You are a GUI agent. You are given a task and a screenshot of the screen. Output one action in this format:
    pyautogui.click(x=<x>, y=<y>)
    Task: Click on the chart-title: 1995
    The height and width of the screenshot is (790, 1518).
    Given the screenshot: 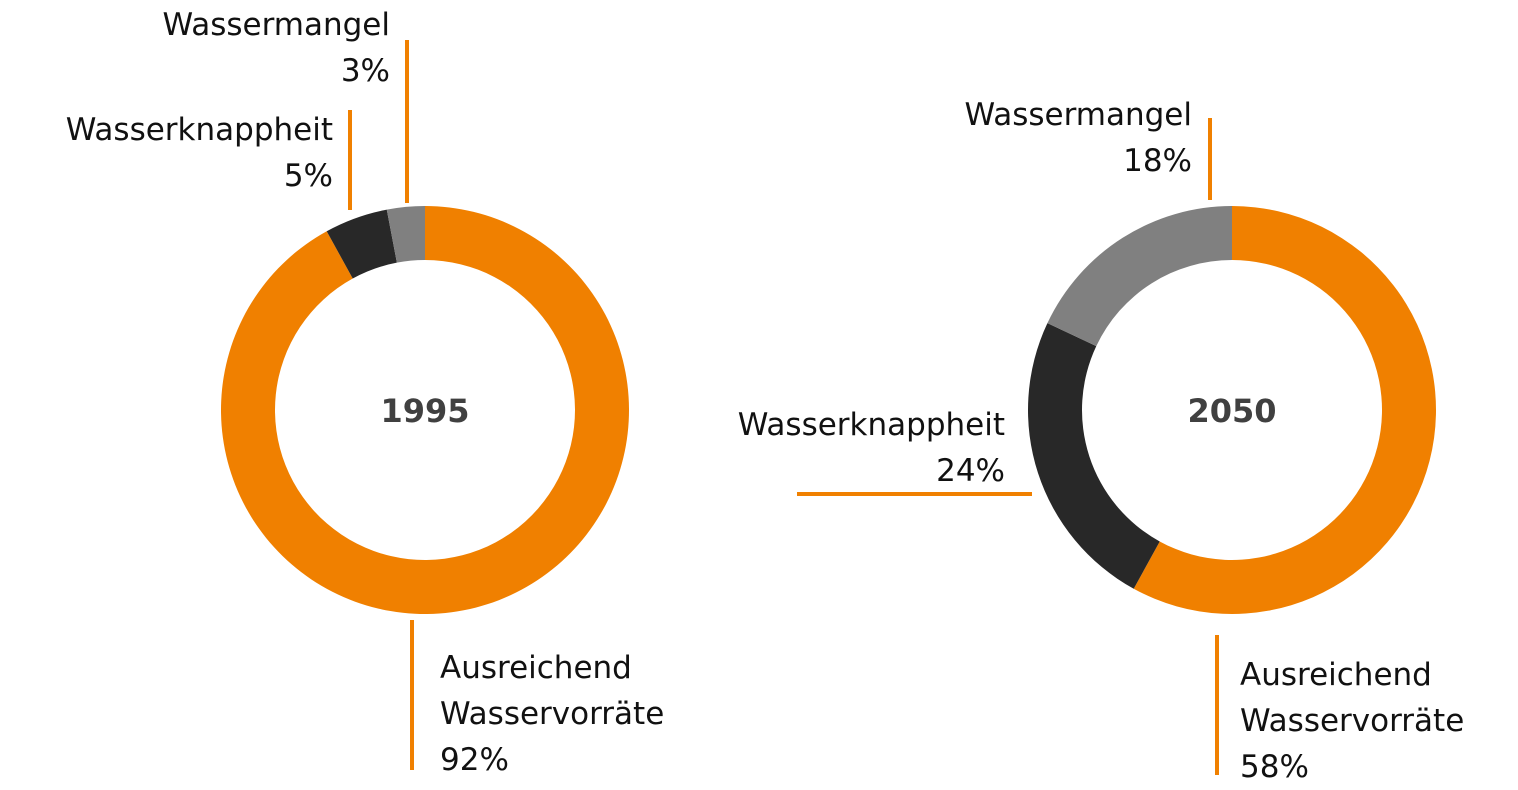 What is the action you would take?
    pyautogui.click(x=424, y=411)
    